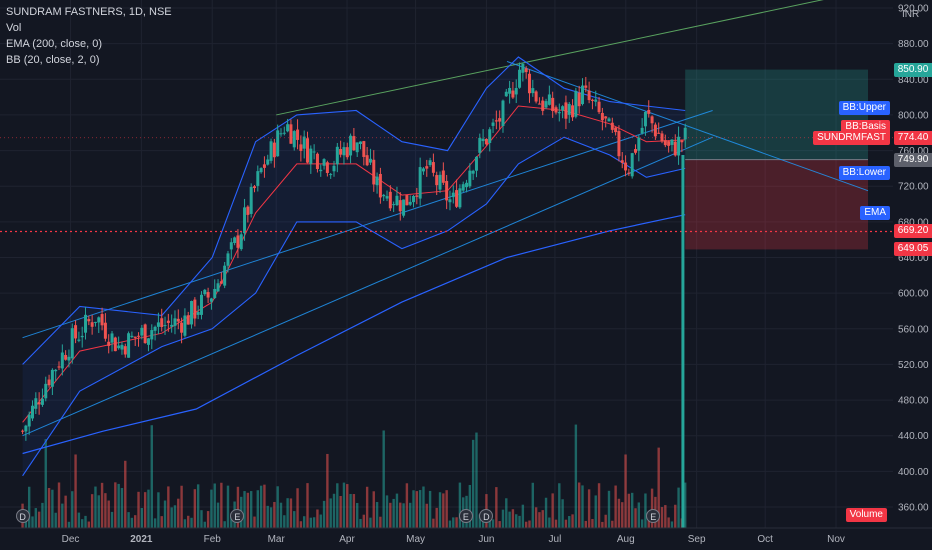  I want to click on indicator-vol: Vol, so click(14, 28).